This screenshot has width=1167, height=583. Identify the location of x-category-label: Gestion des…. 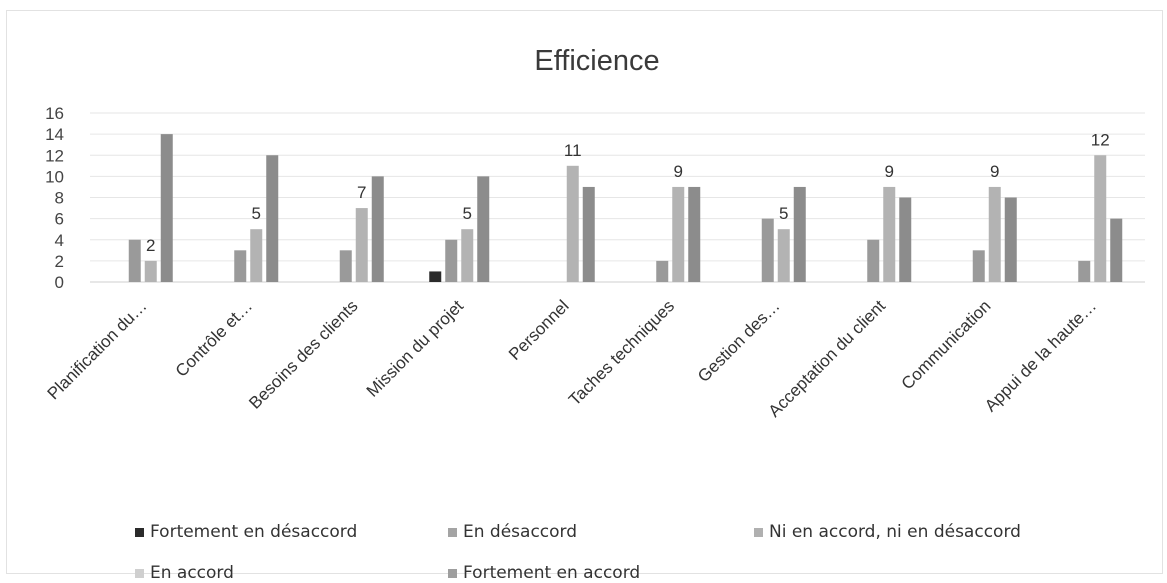
(739, 341).